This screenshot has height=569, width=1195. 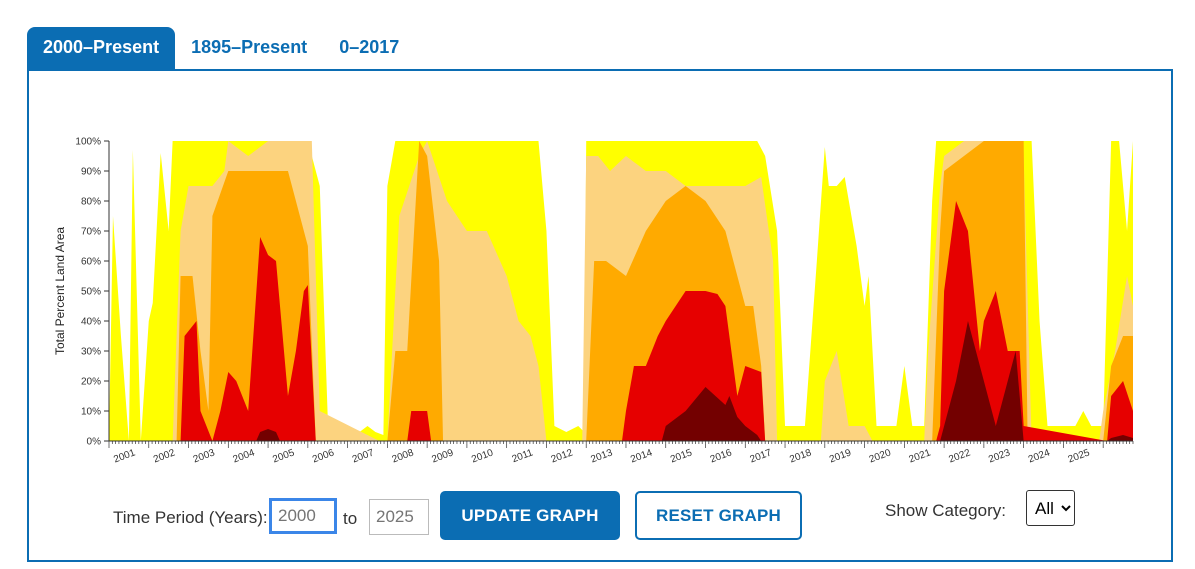 I want to click on x-tick-label: 2020, so click(x=880, y=456).